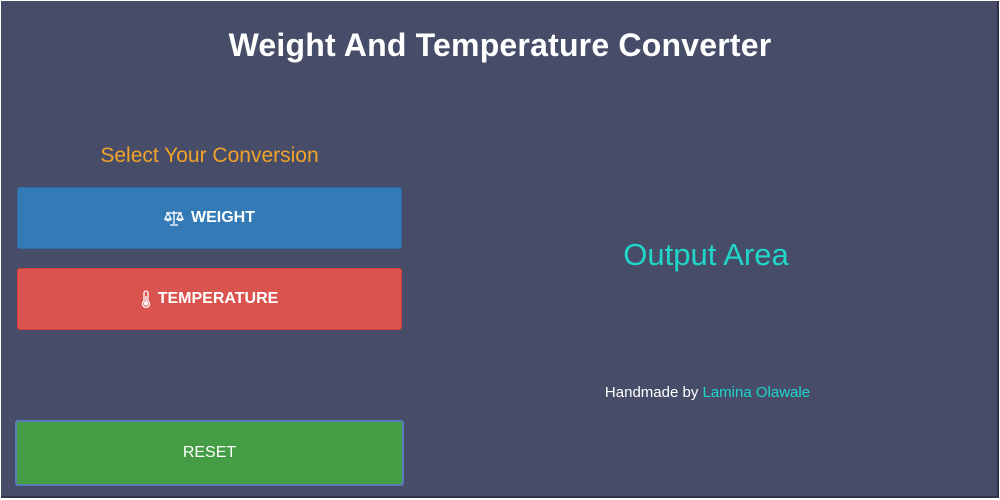 The height and width of the screenshot is (500, 1000). I want to click on reset-button: RESET, so click(209, 453).